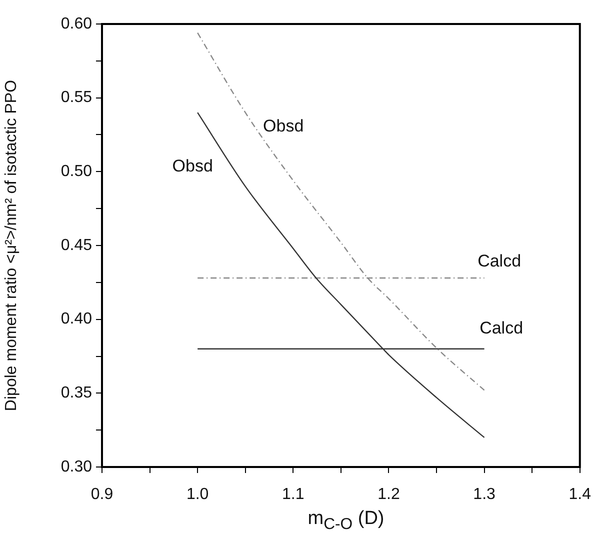  Describe the element at coordinates (346, 521) in the screenshot. I see `x-axis-title: m$_{C-O}$ (D)` at that location.